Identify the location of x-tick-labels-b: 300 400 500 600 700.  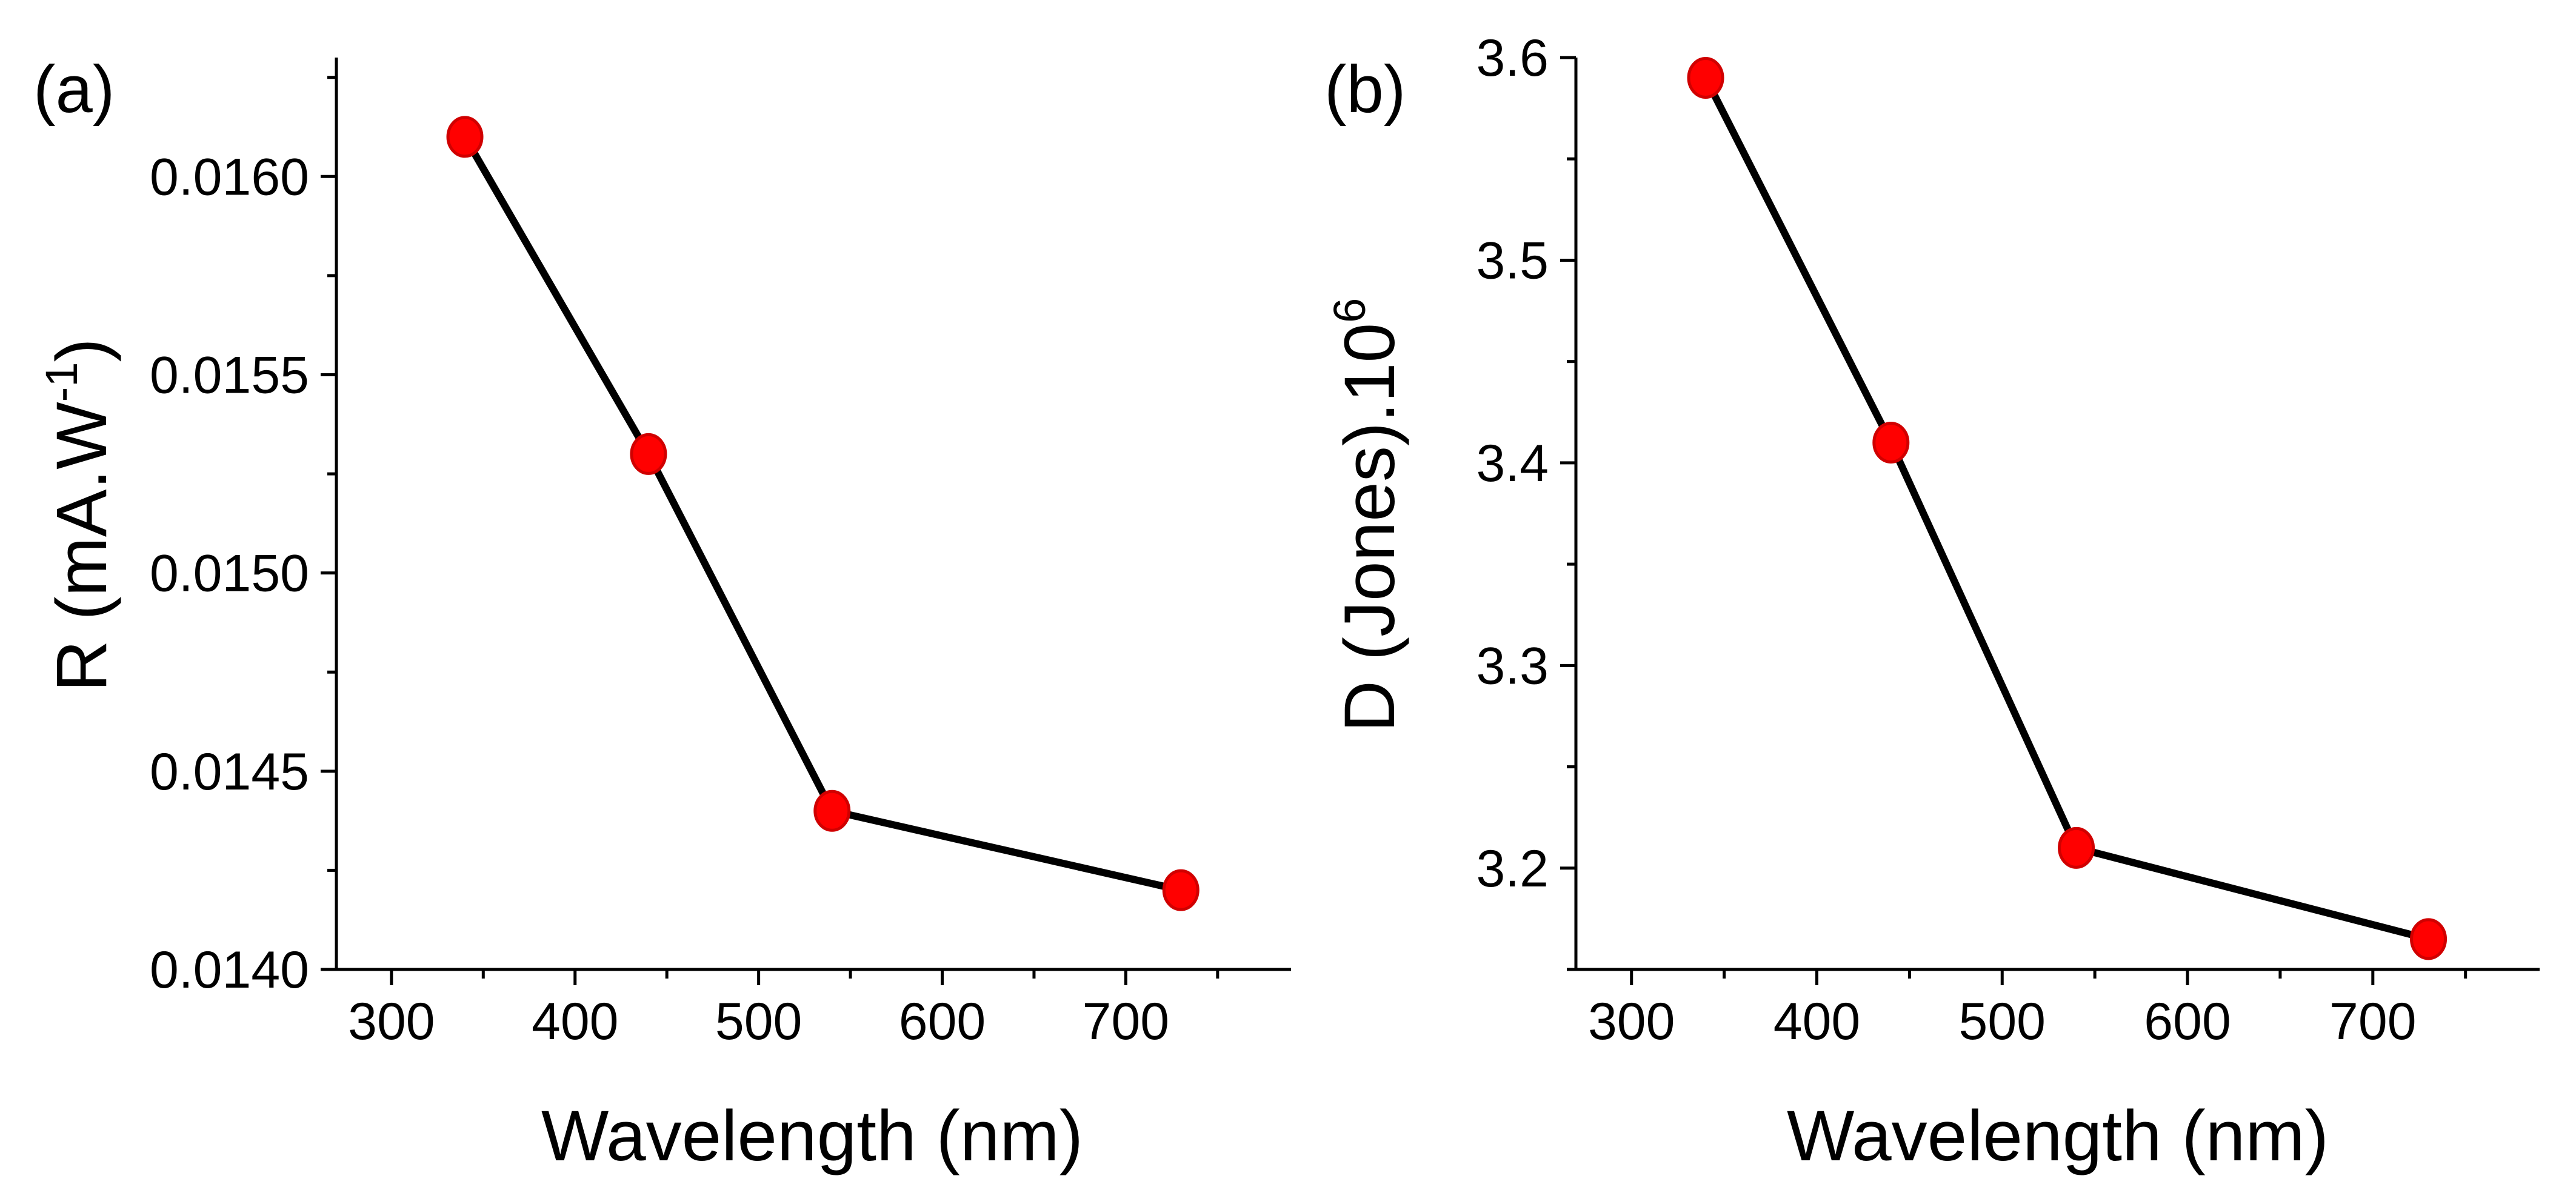
(2003, 1021).